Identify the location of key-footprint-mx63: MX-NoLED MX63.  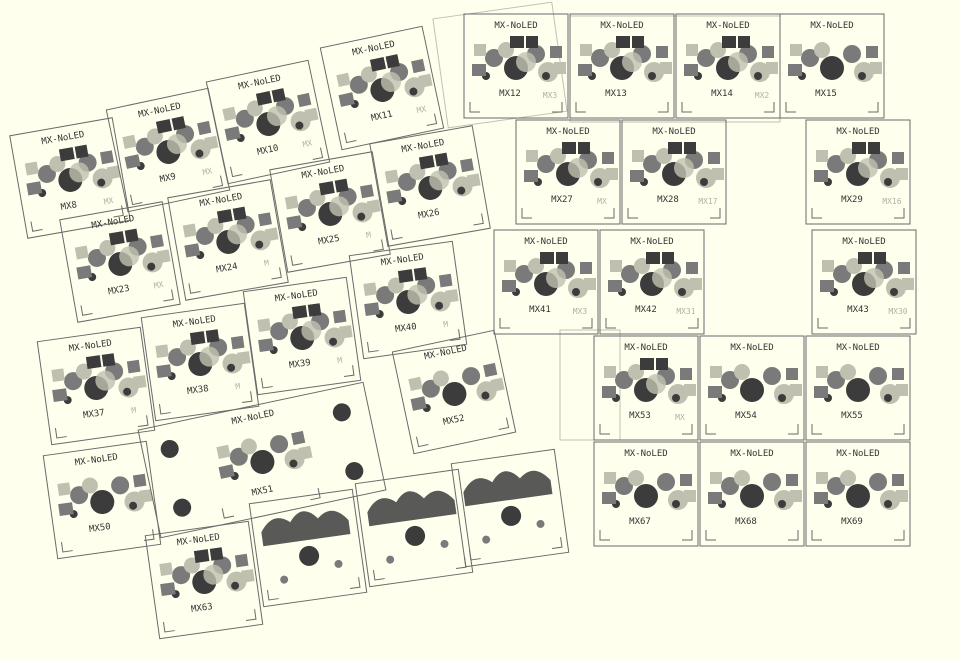
(204, 580).